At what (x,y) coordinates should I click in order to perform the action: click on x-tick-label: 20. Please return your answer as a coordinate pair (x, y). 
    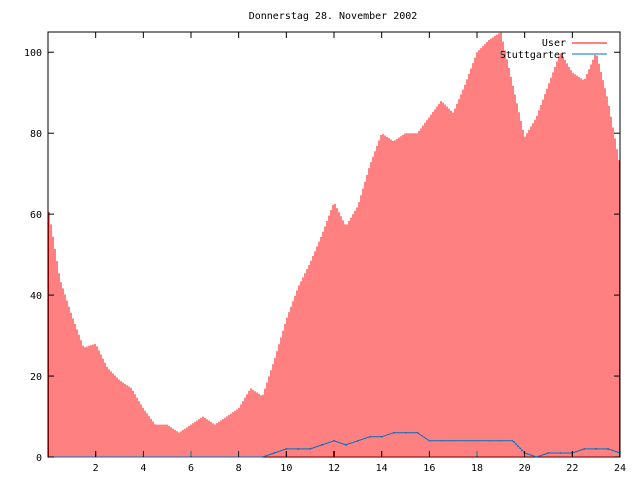
    Looking at the image, I should click on (525, 468).